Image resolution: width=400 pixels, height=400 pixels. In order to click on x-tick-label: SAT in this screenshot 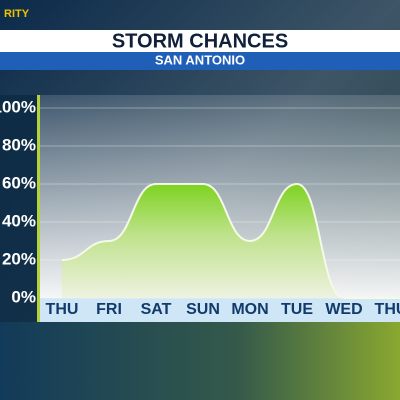, I will do `click(156, 309)`.